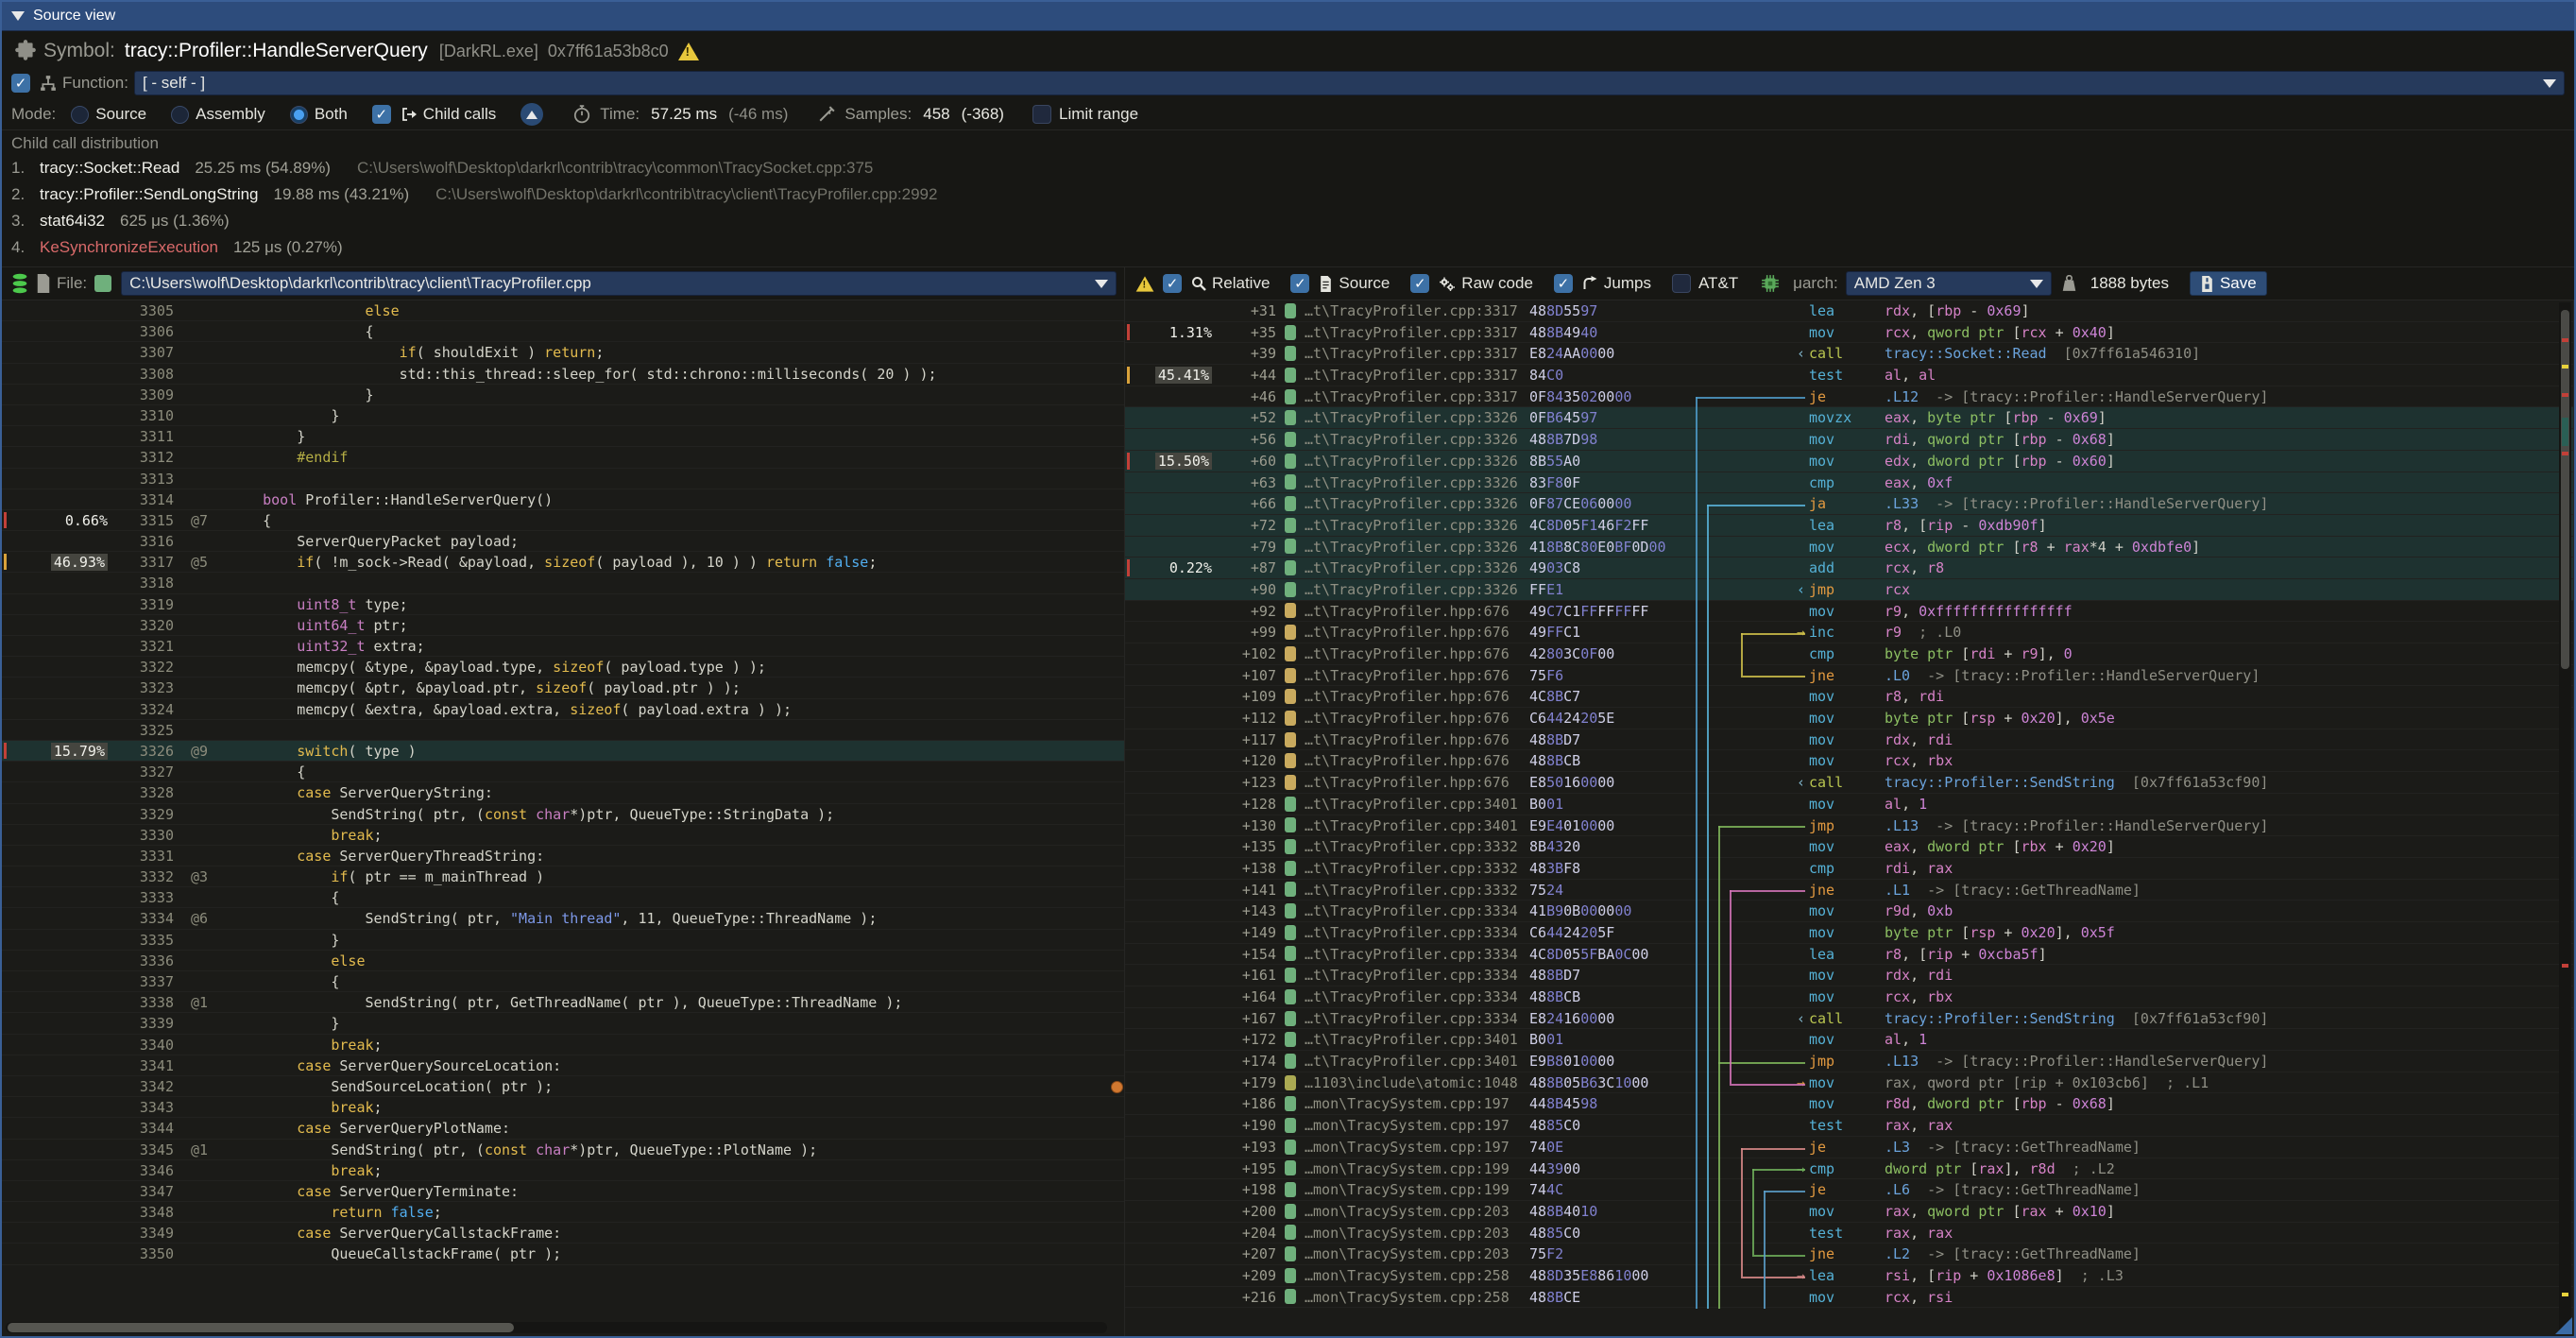 This screenshot has height=1338, width=2576. What do you see at coordinates (688, 51) in the screenshot?
I see `warning-icon` at bounding box center [688, 51].